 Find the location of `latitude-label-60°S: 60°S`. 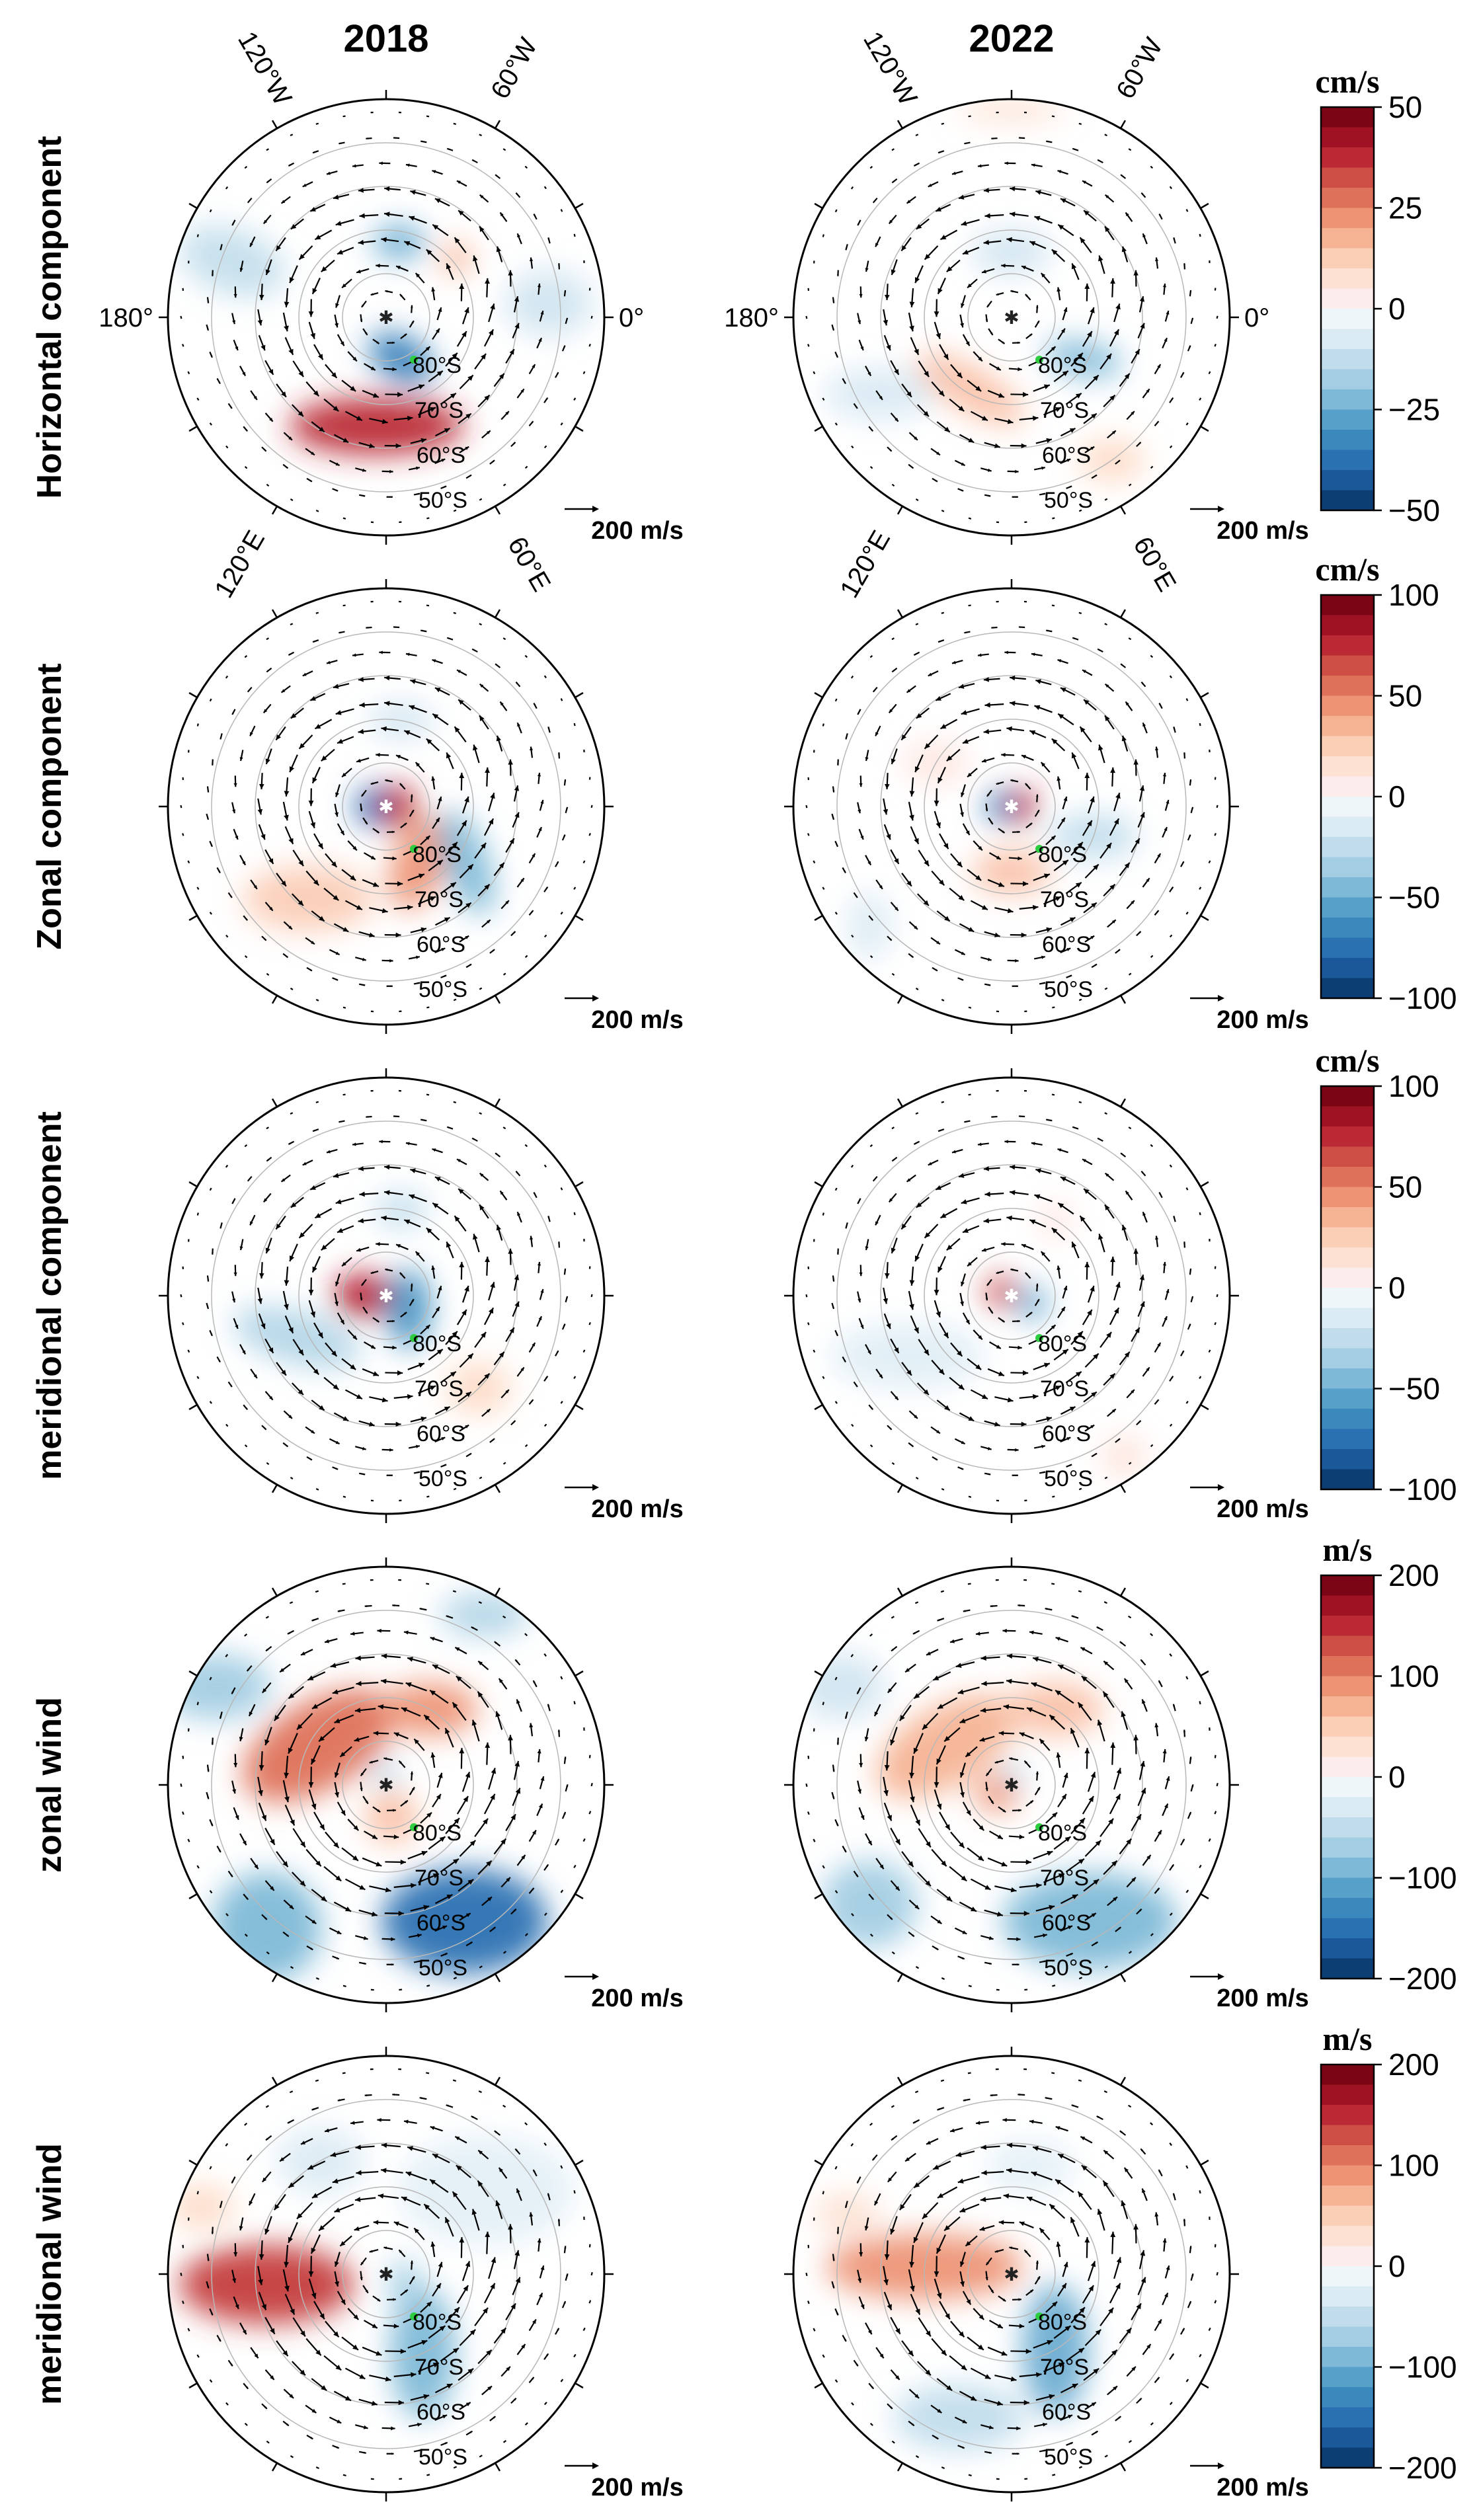

latitude-label-60°S: 60°S is located at coordinates (1066, 455).